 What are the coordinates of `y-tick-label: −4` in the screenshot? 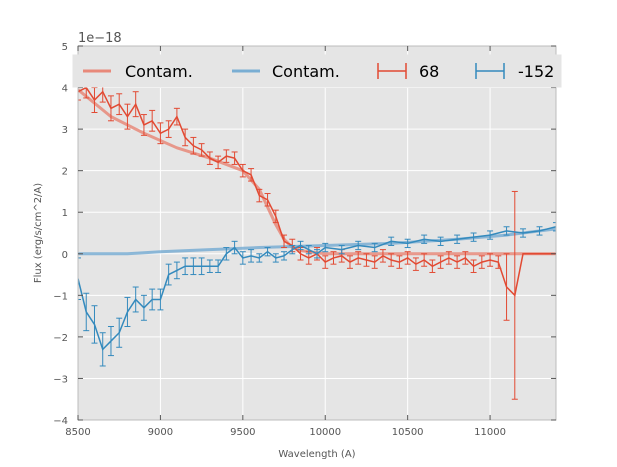 It's located at (60, 421).